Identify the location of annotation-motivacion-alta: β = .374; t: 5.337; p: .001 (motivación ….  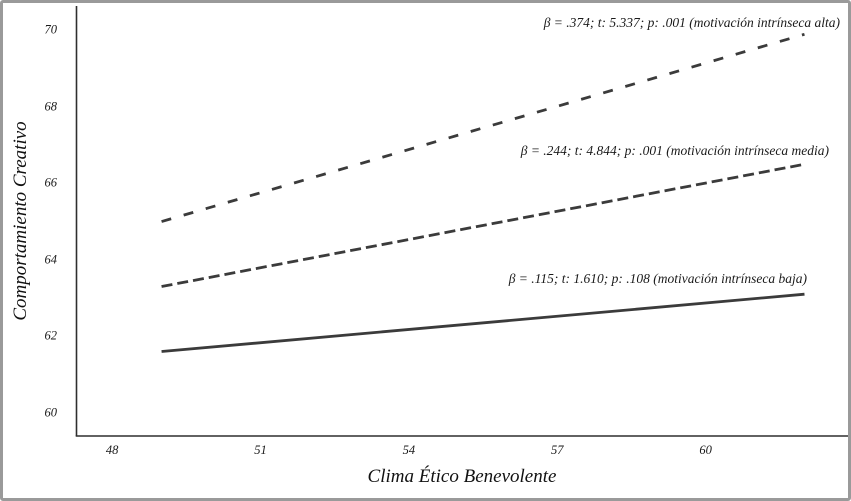
(691, 22).